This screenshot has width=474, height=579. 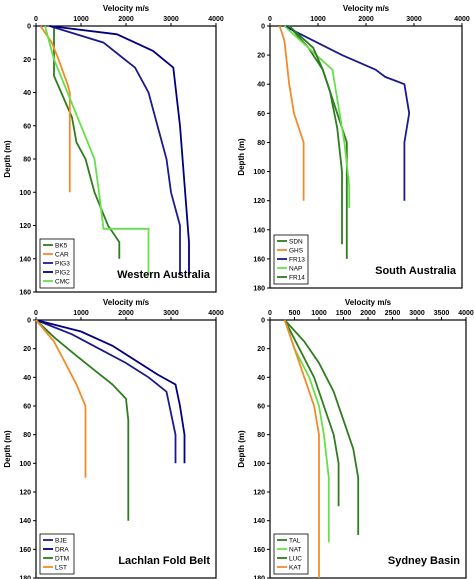 I want to click on legend-label: LUC, so click(x=295, y=558).